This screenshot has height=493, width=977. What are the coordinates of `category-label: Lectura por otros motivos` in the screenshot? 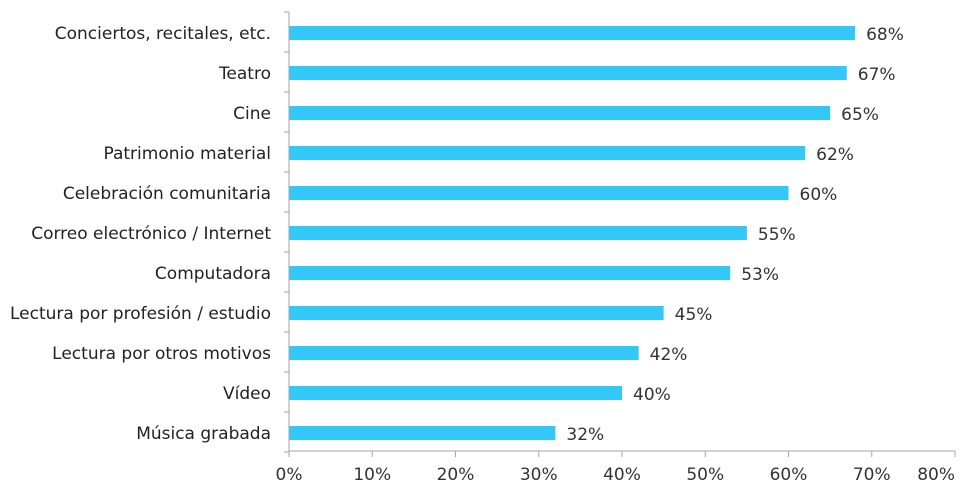 It's located at (161, 354).